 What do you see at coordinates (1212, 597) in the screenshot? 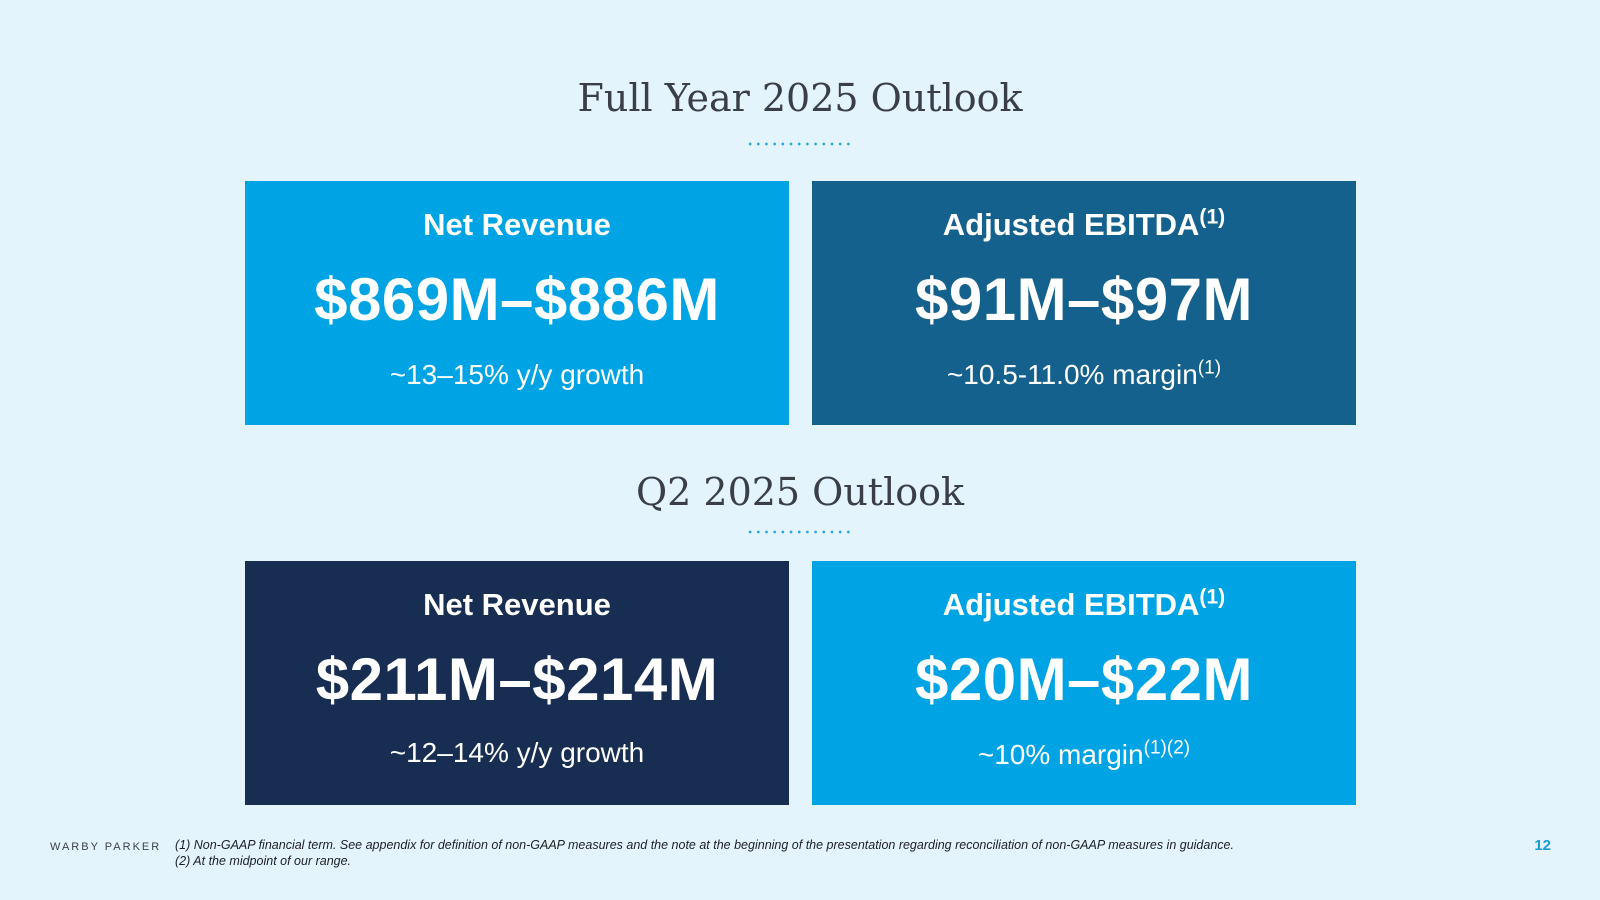
I see `q2-ebitda-label-footnote: (1)` at bounding box center [1212, 597].